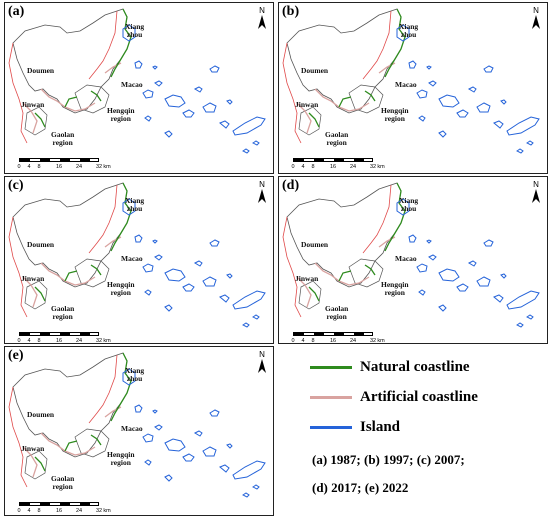 The image size is (550, 517). I want to click on legend-label-artificial: Artificial coastline, so click(419, 396).